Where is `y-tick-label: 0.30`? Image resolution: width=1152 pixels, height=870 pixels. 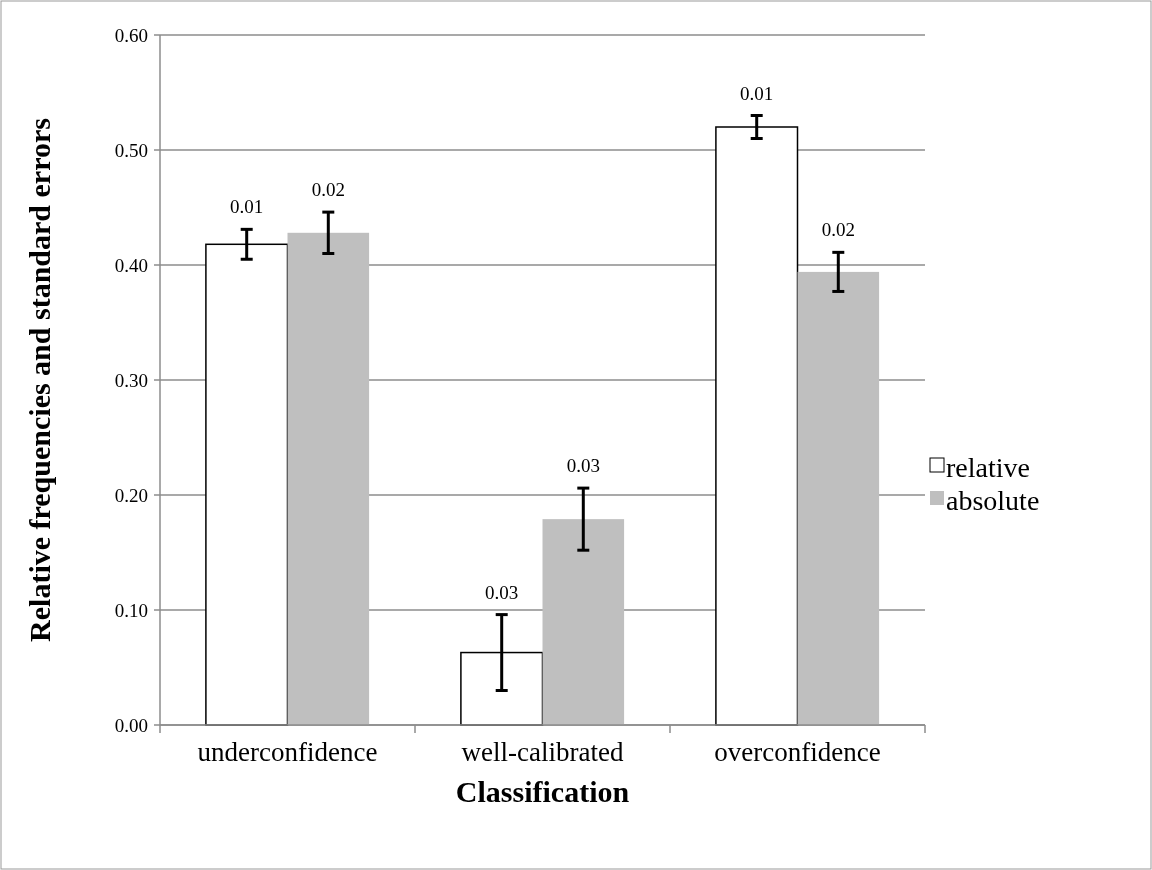 y-tick-label: 0.30 is located at coordinates (131, 380).